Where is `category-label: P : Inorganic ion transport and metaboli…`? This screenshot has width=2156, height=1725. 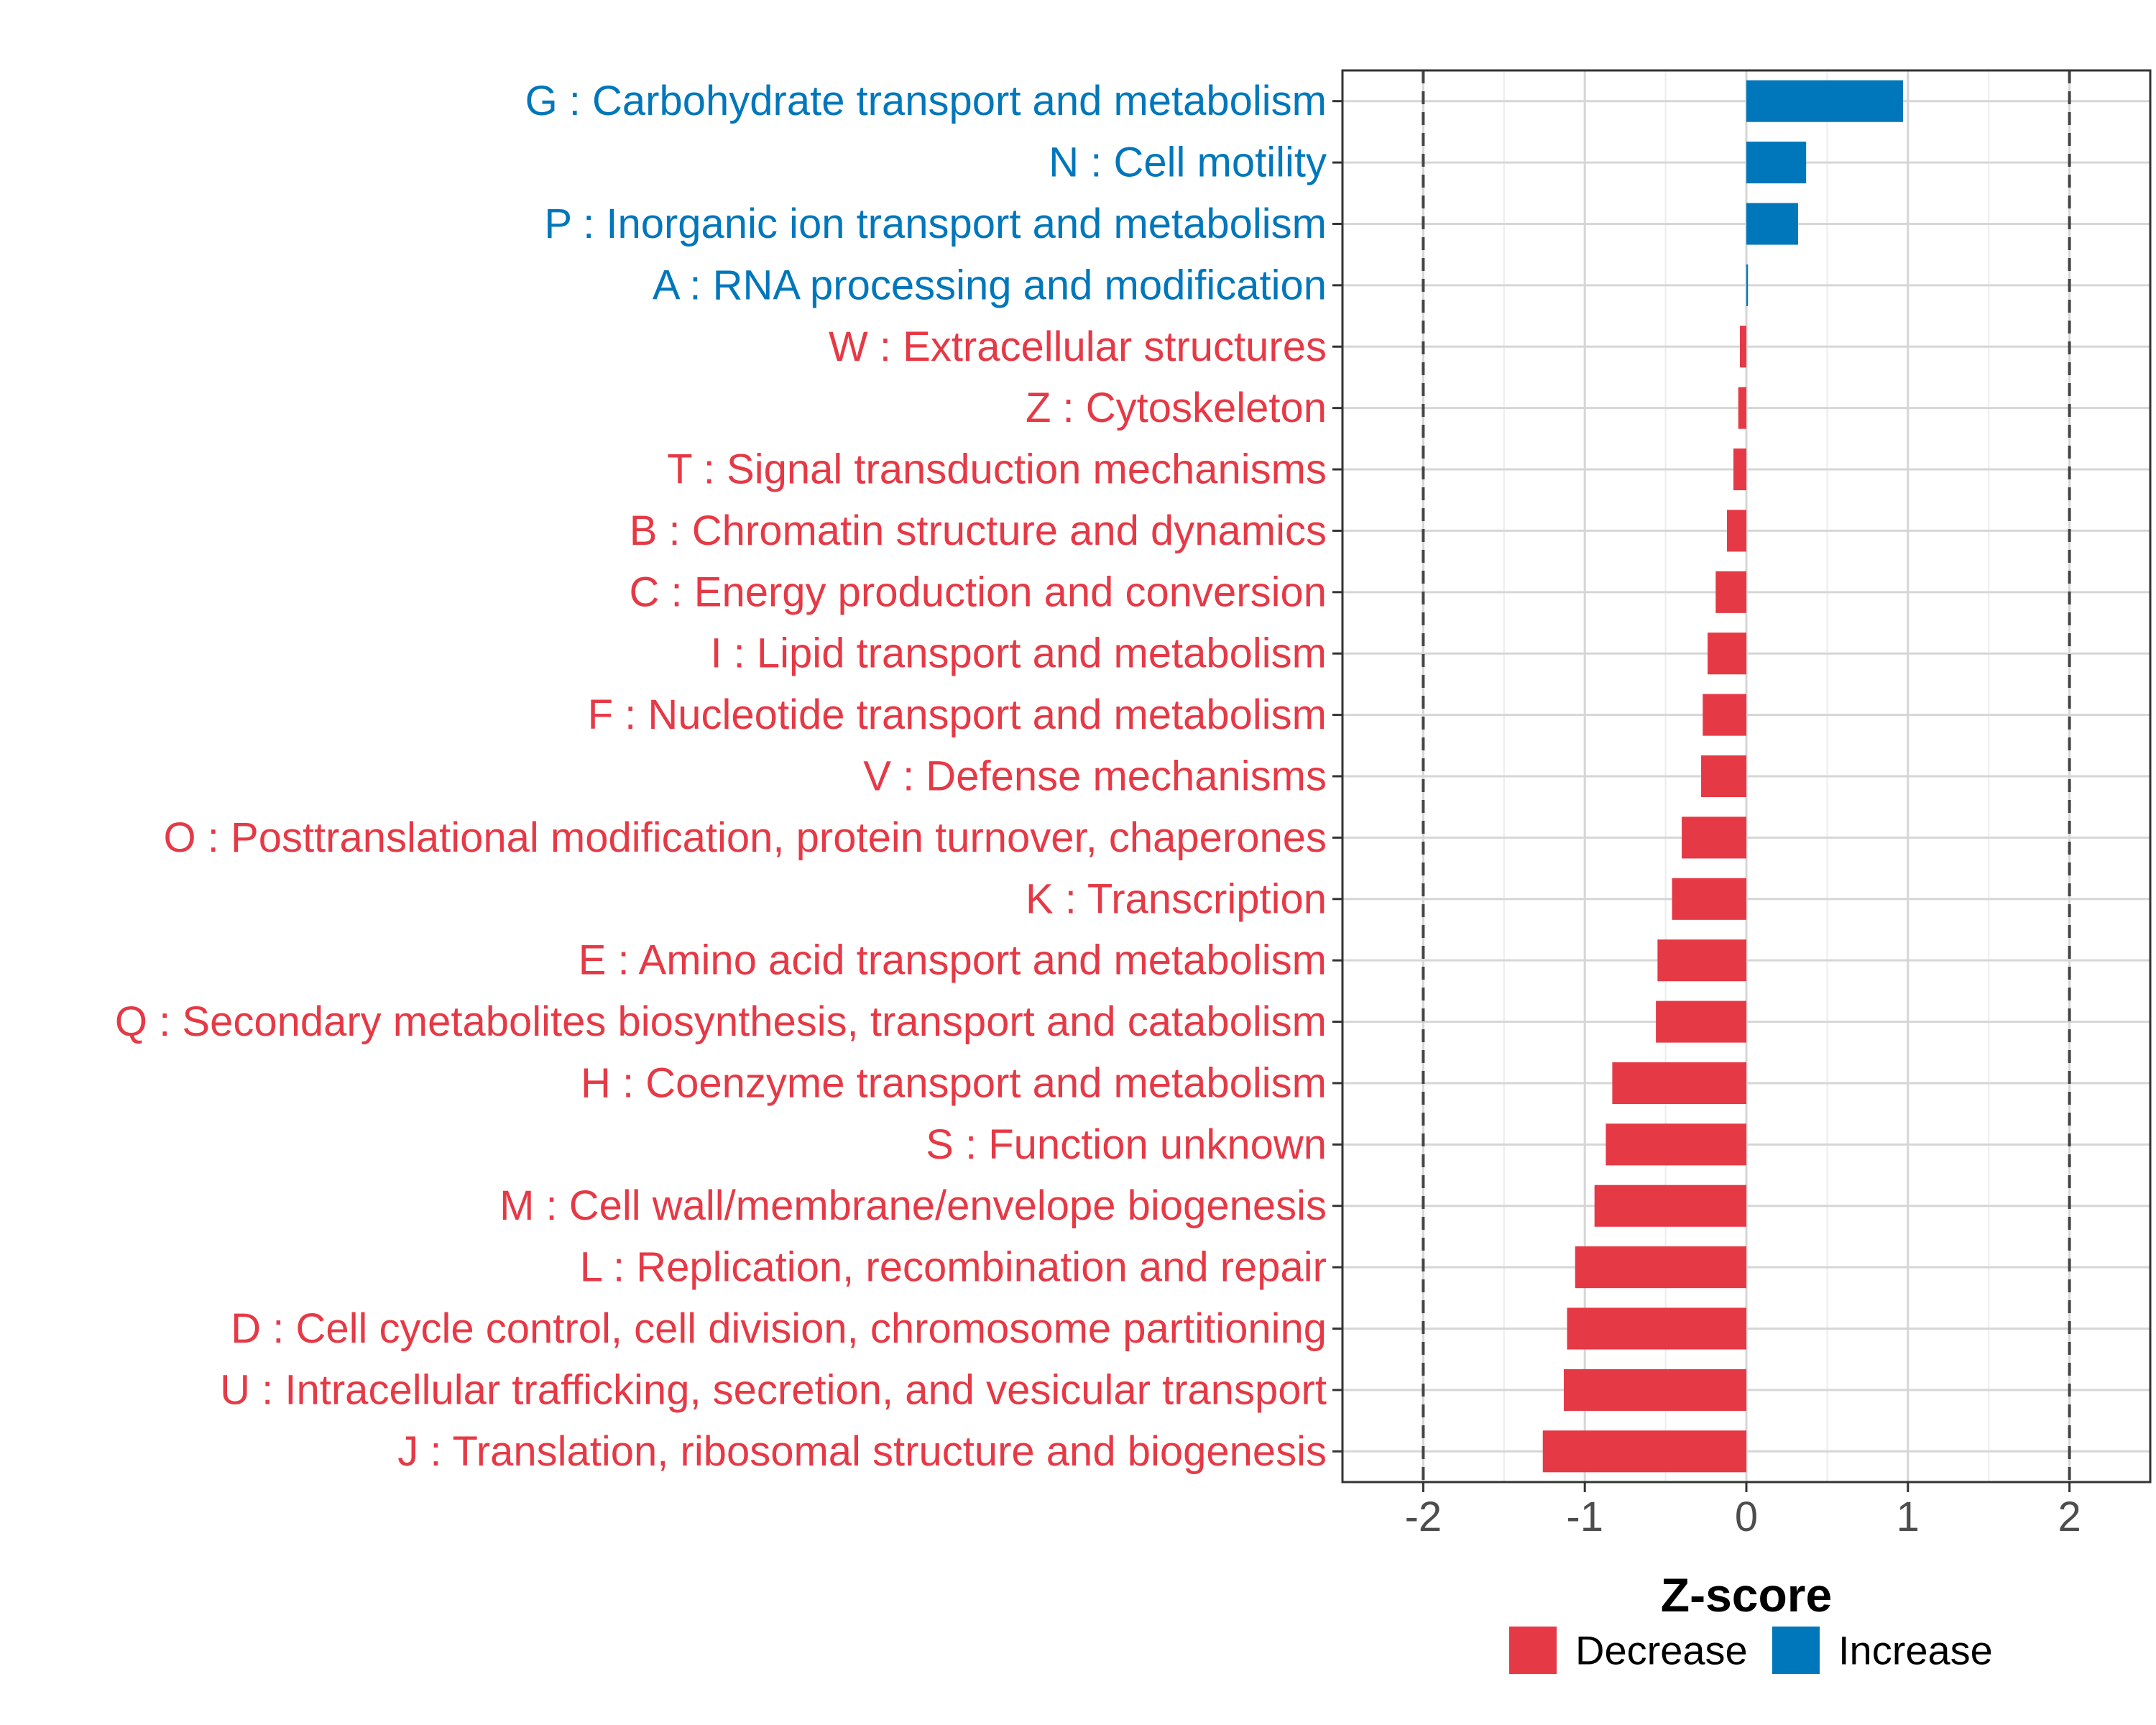
category-label: P : Inorganic ion transport and metaboli… is located at coordinates (935, 224).